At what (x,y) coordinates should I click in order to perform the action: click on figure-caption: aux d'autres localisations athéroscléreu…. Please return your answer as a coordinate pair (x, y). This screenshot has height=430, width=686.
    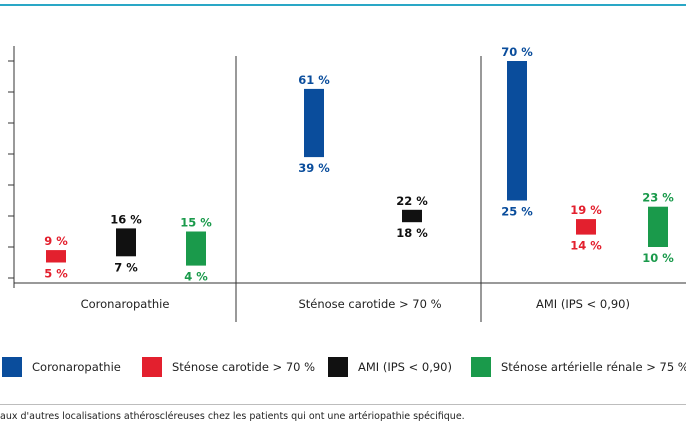
    Looking at the image, I should click on (232, 416).